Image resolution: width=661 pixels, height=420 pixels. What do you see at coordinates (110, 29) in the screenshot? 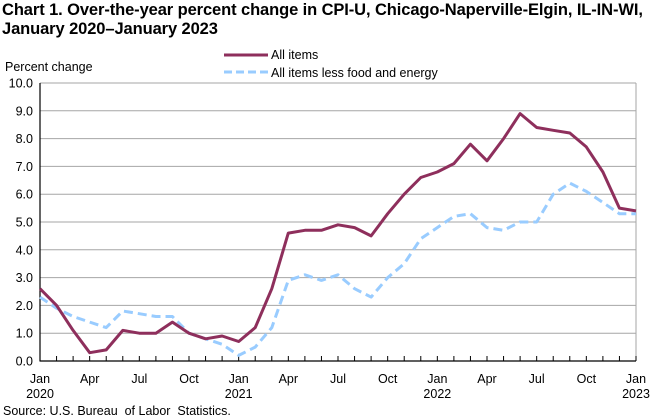
I see `chart-subtitle: January 2020–January 2023` at bounding box center [110, 29].